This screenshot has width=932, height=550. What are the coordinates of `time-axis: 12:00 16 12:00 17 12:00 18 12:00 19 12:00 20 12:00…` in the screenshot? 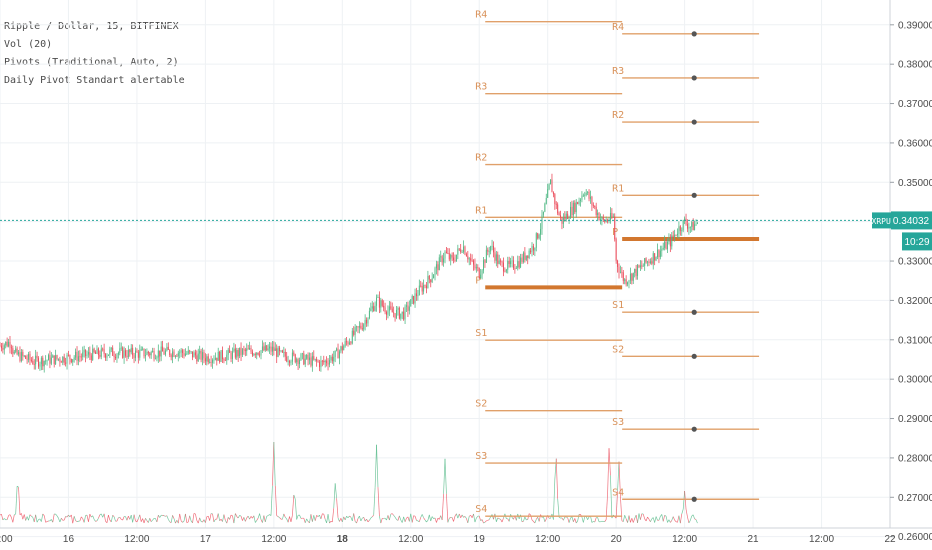 It's located at (466, 536).